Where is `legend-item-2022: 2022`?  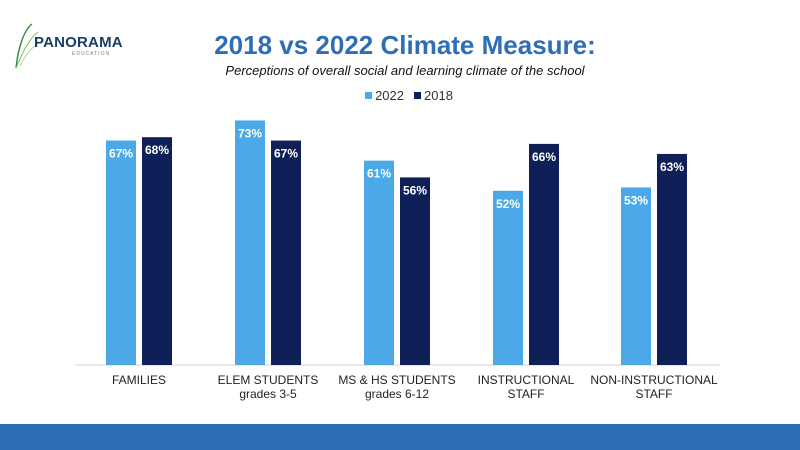 legend-item-2022: 2022 is located at coordinates (384, 95).